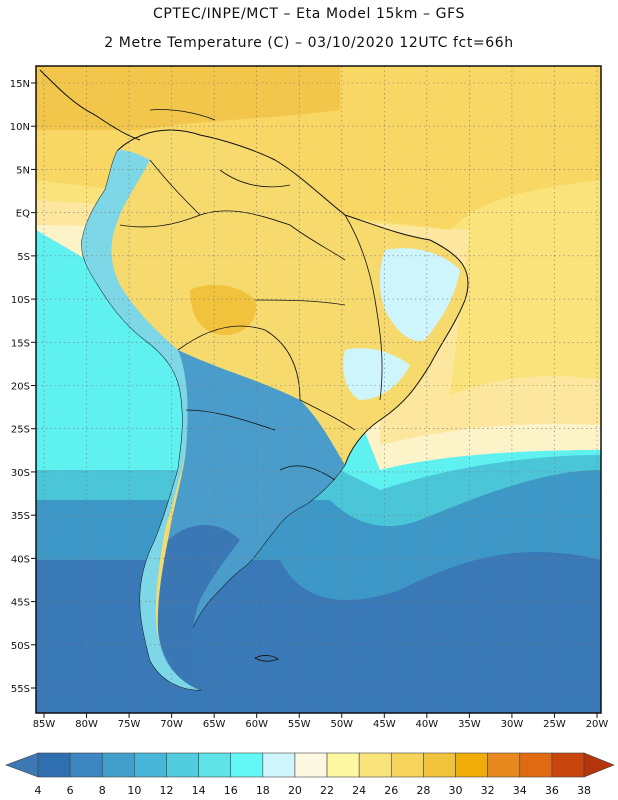  What do you see at coordinates (23, 170) in the screenshot?
I see `lat-tick-label: 5N` at bounding box center [23, 170].